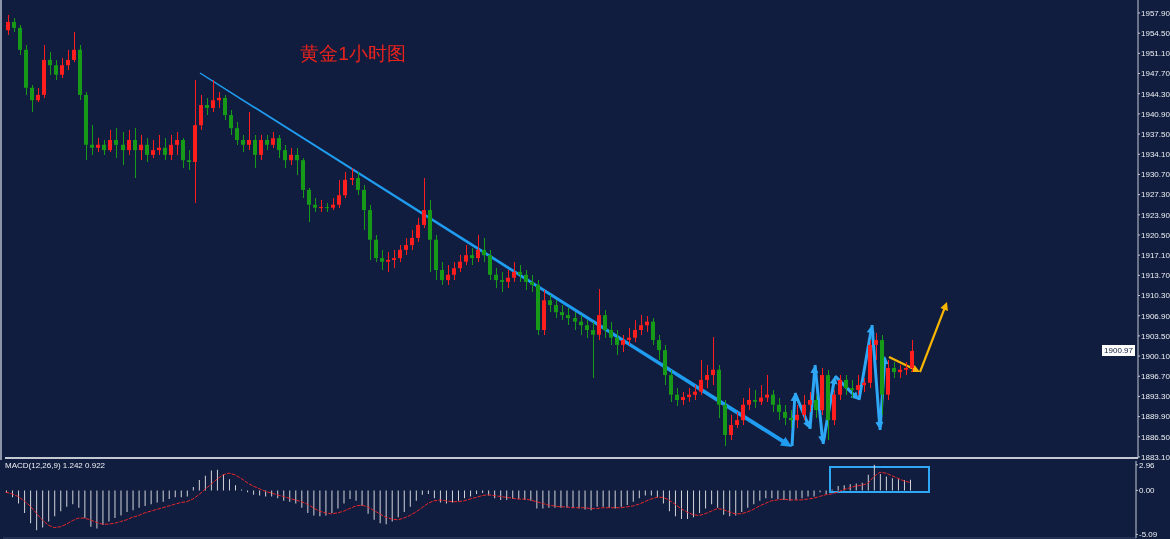 The width and height of the screenshot is (1170, 539). Describe the element at coordinates (1155, 356) in the screenshot. I see `y-tick-label: 1900.10` at that location.